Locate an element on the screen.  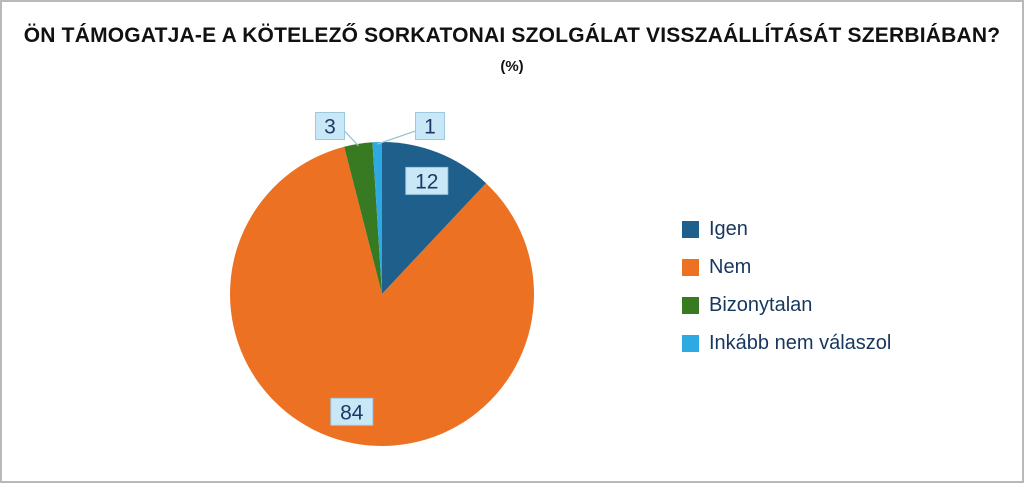
svg-text: 1 is located at coordinates (430, 127).